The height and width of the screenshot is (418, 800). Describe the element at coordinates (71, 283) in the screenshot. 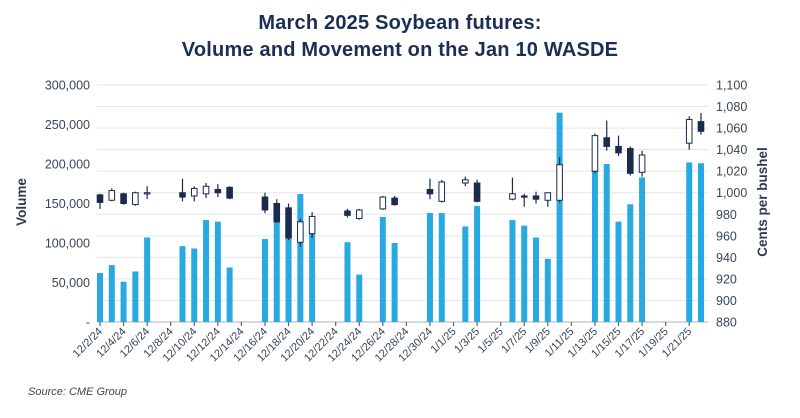

I see `left-axis-tick-label: 50,000` at that location.